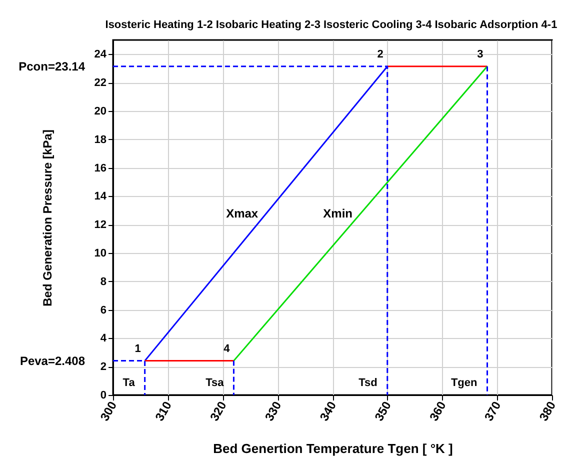  What do you see at coordinates (337, 213) in the screenshot?
I see `series-label: Xmin` at bounding box center [337, 213].